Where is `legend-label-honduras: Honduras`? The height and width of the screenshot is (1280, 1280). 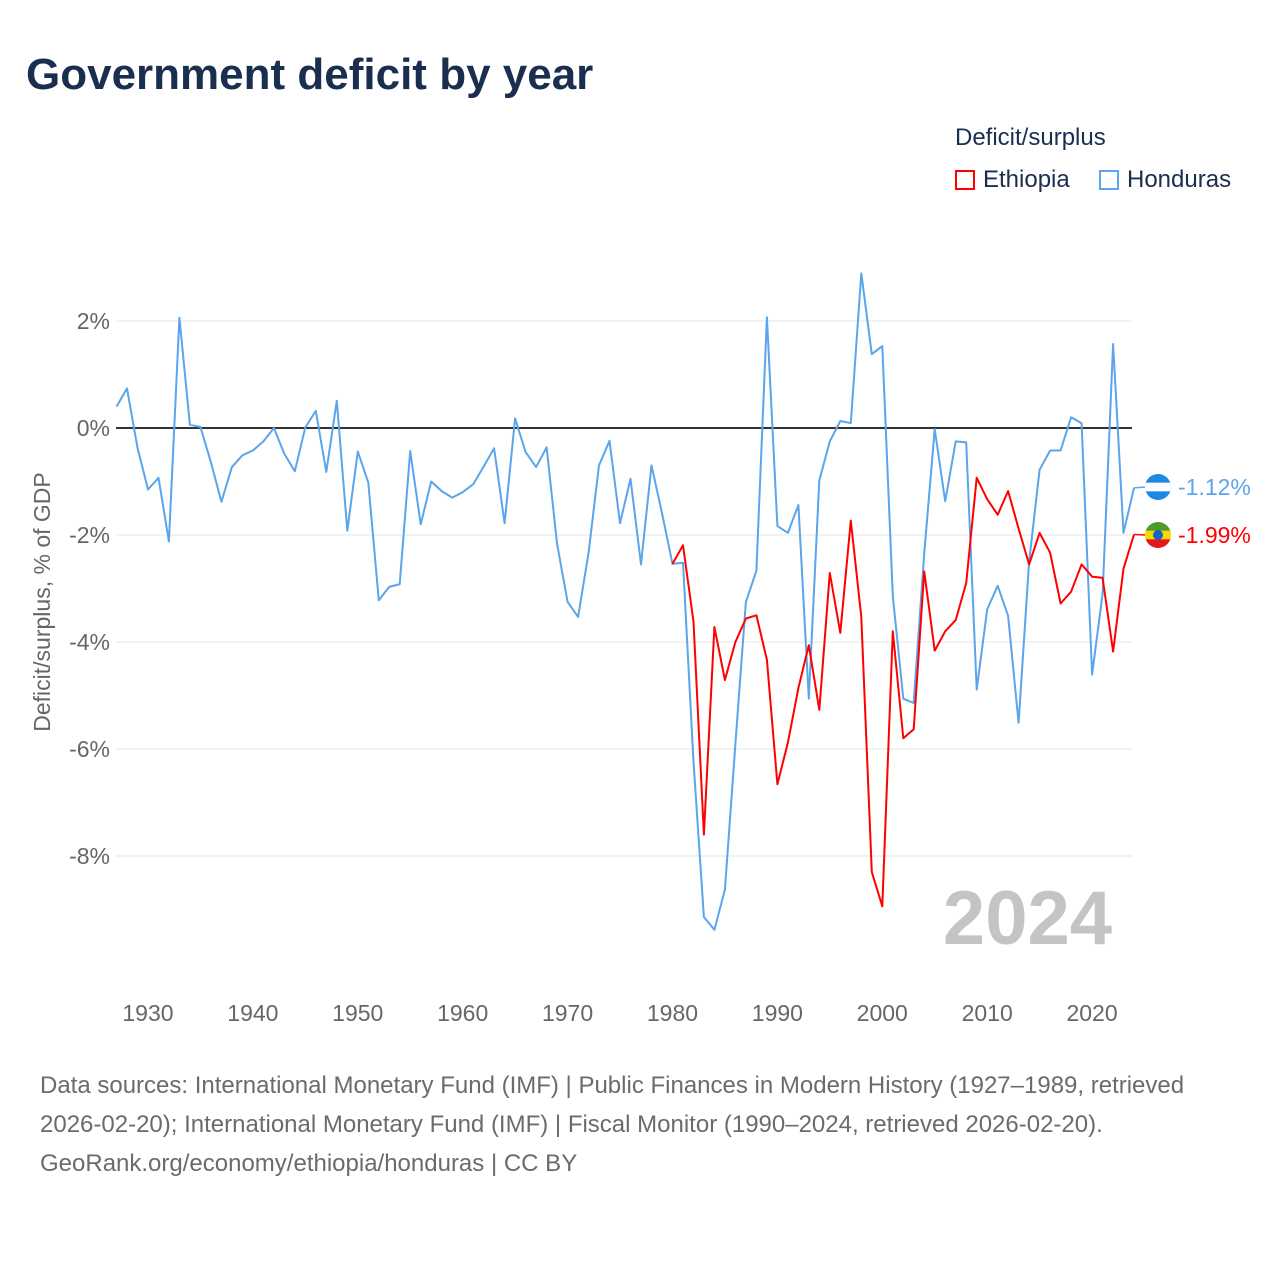 legend-label-honduras: Honduras is located at coordinates (1179, 179).